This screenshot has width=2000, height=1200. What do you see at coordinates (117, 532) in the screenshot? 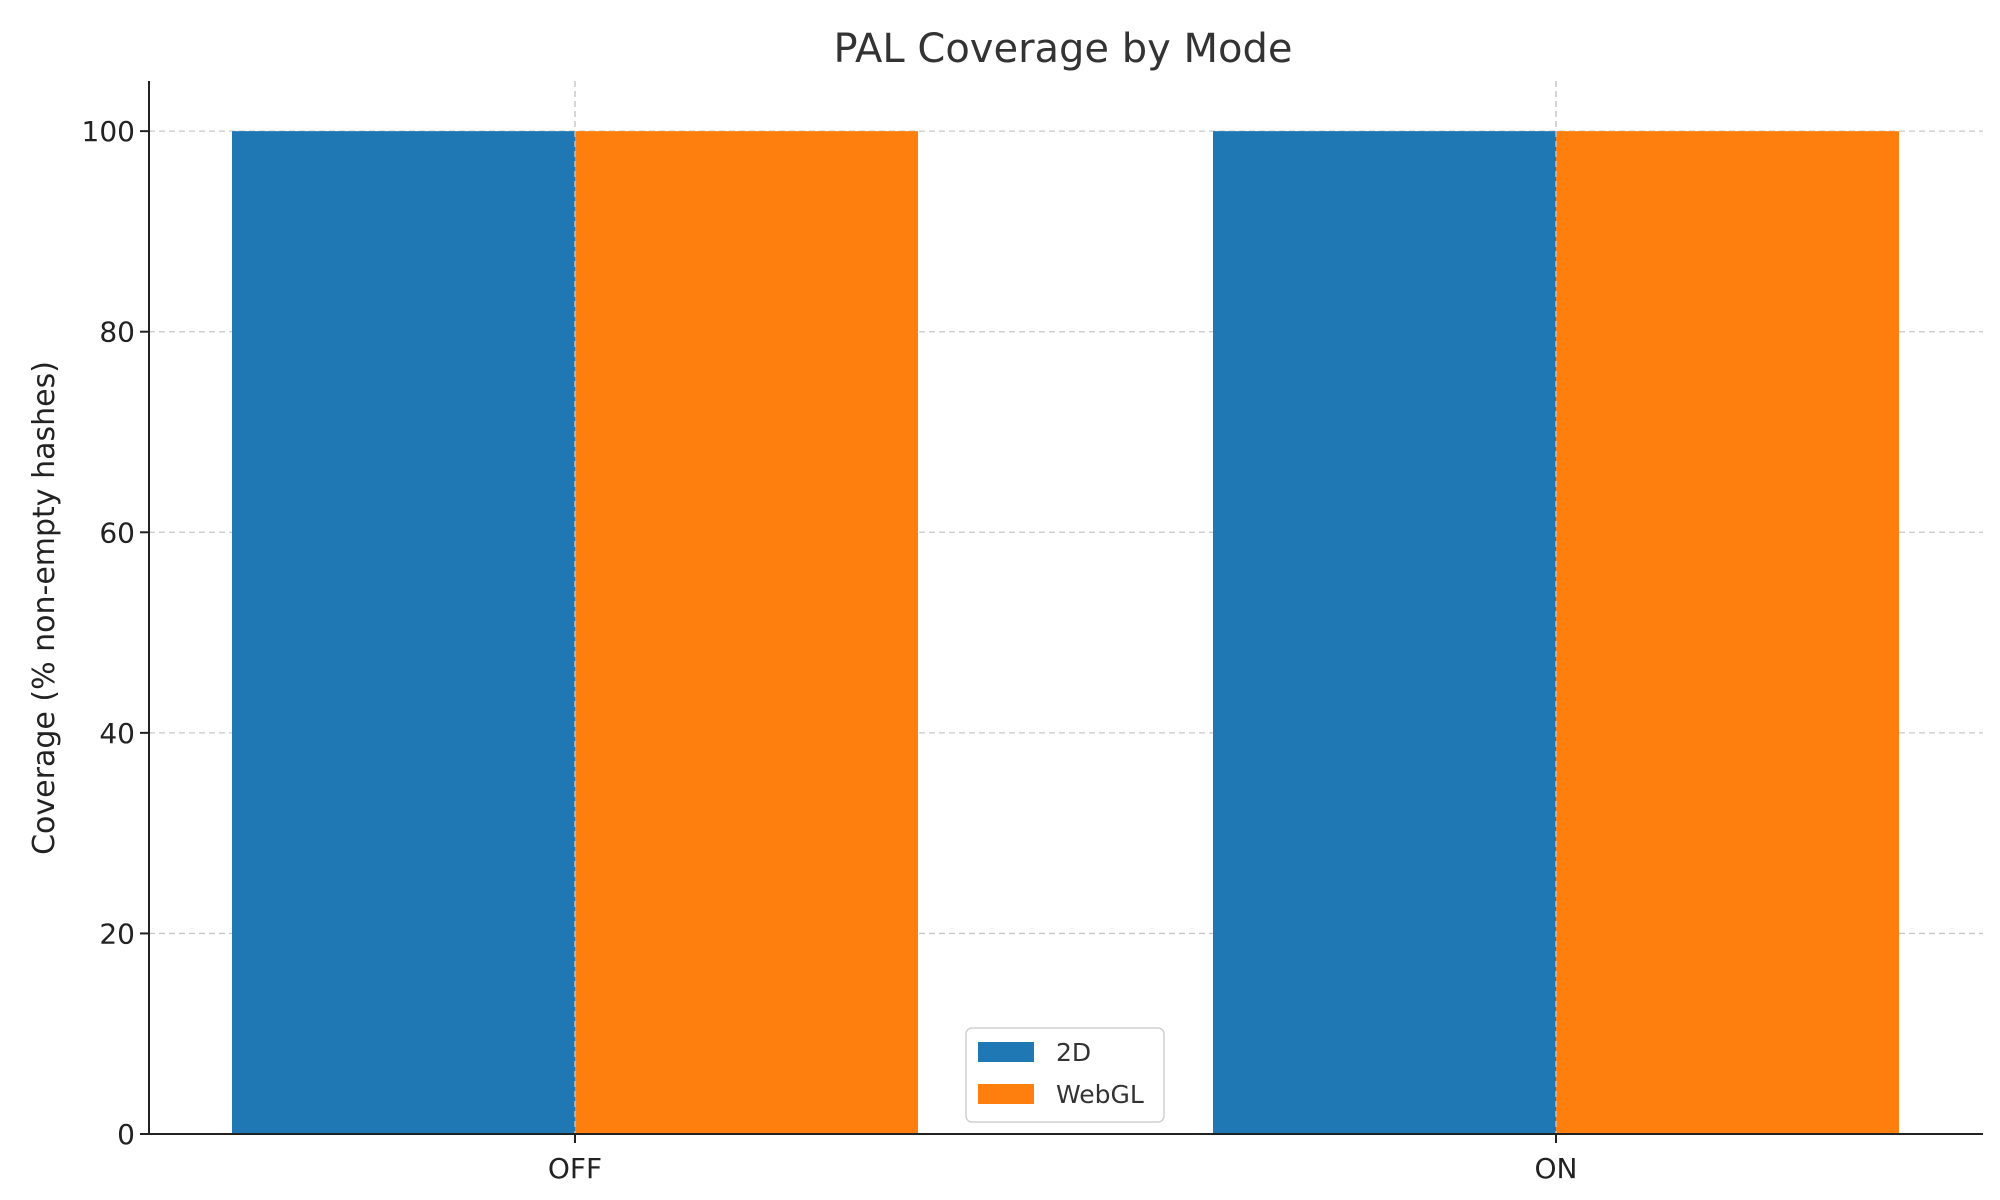
I see `y-tick-label: 60` at bounding box center [117, 532].